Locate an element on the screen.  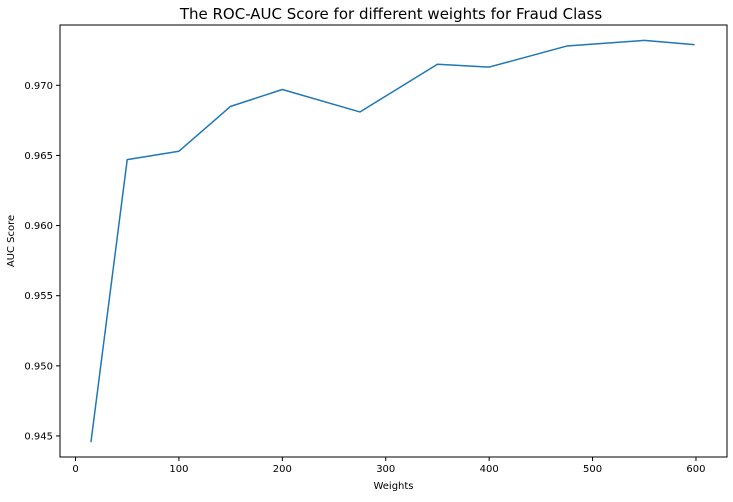
y-axis: 0.945 0.950 0.955 0.960 0.965 0.970 is located at coordinates (42, 262).